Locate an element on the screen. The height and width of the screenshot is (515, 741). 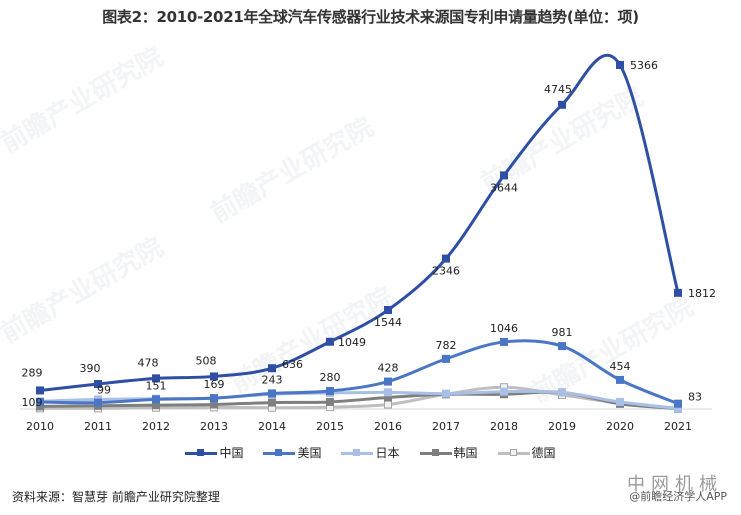
data-label-china: 390 is located at coordinates (90, 368).